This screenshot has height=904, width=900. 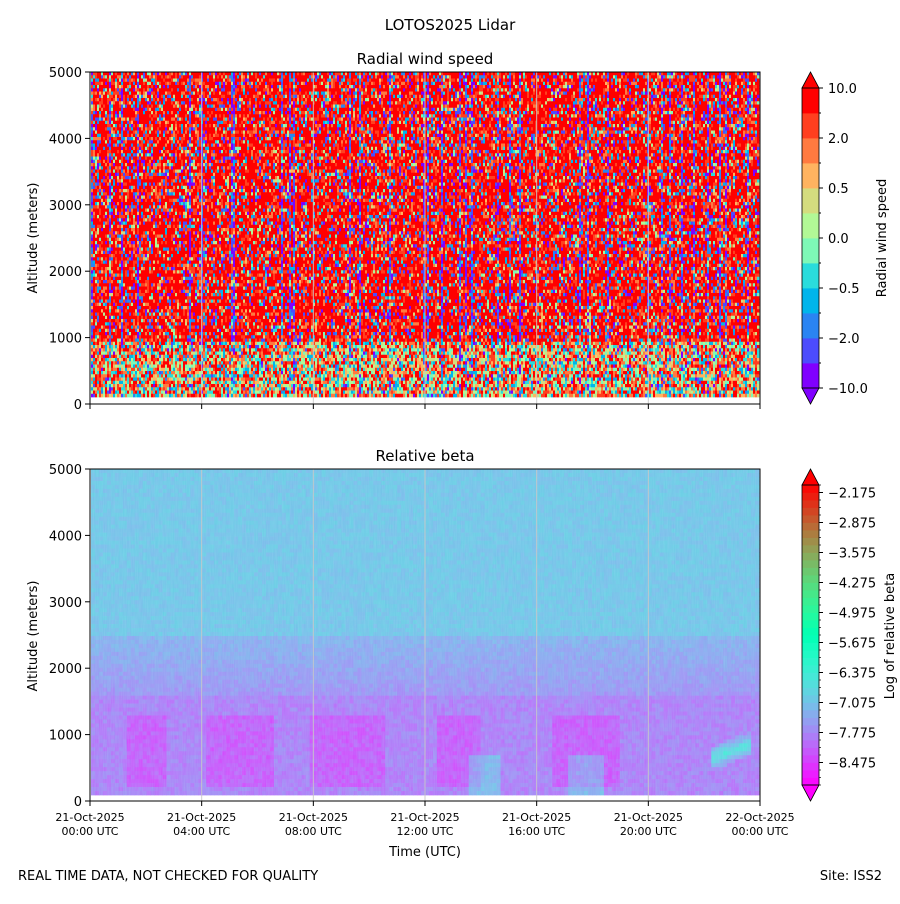 I want to click on figure-title: LOTOS2025 Lidar, so click(x=450, y=25).